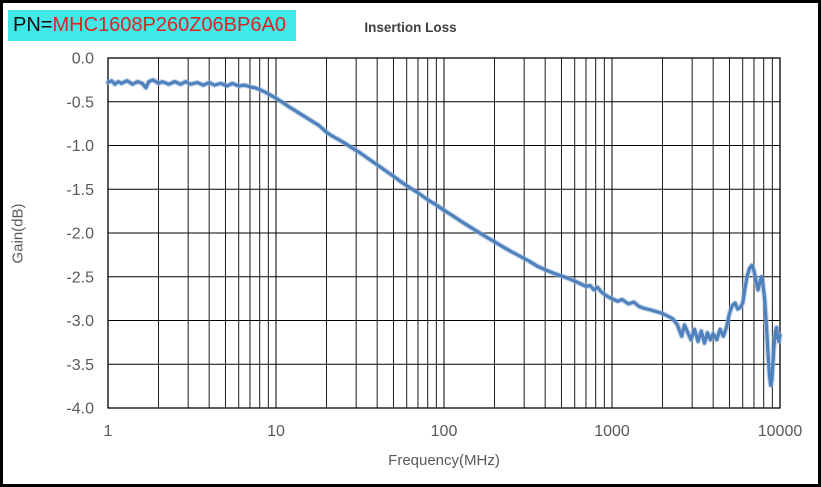 The width and height of the screenshot is (821, 487). Describe the element at coordinates (80, 102) in the screenshot. I see `y-tick-label: -0.5` at that location.